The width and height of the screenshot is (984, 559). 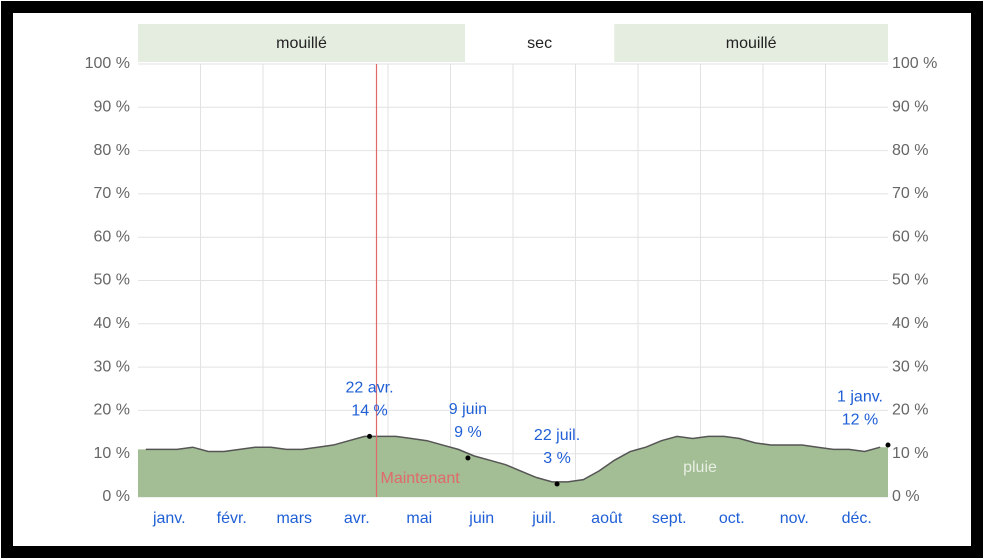 I want to click on y-tick-label-right: 50 %, so click(x=910, y=280).